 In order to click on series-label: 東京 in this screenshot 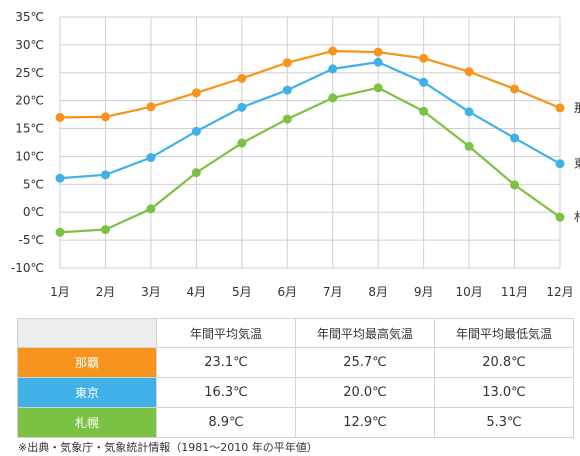, I will do `click(577, 164)`.